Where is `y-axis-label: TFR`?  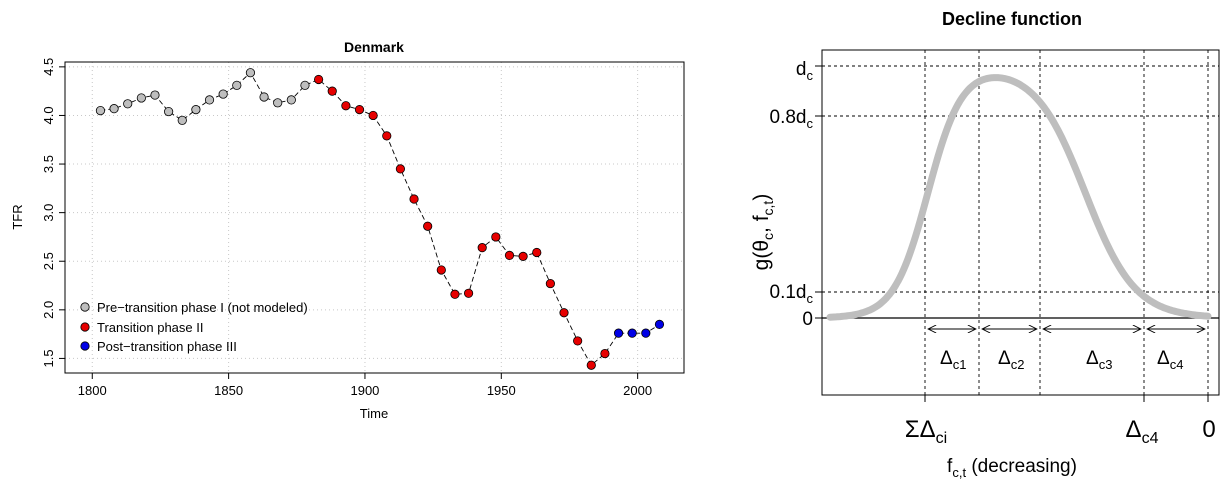
y-axis-label: TFR is located at coordinates (17, 216).